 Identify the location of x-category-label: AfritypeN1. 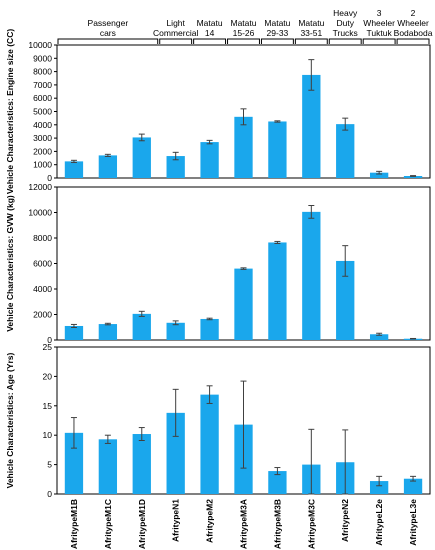
(176, 520).